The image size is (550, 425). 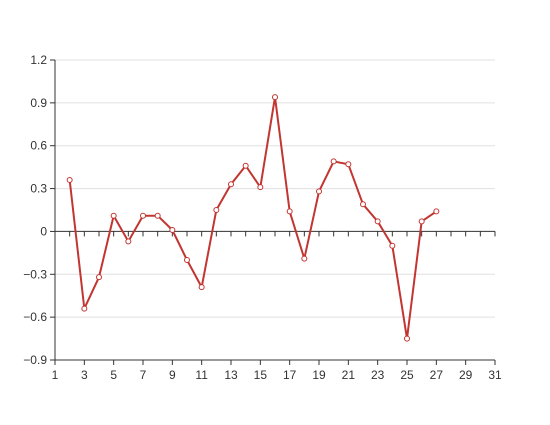 I want to click on y-tick-label: −0.3, so click(x=35, y=274).